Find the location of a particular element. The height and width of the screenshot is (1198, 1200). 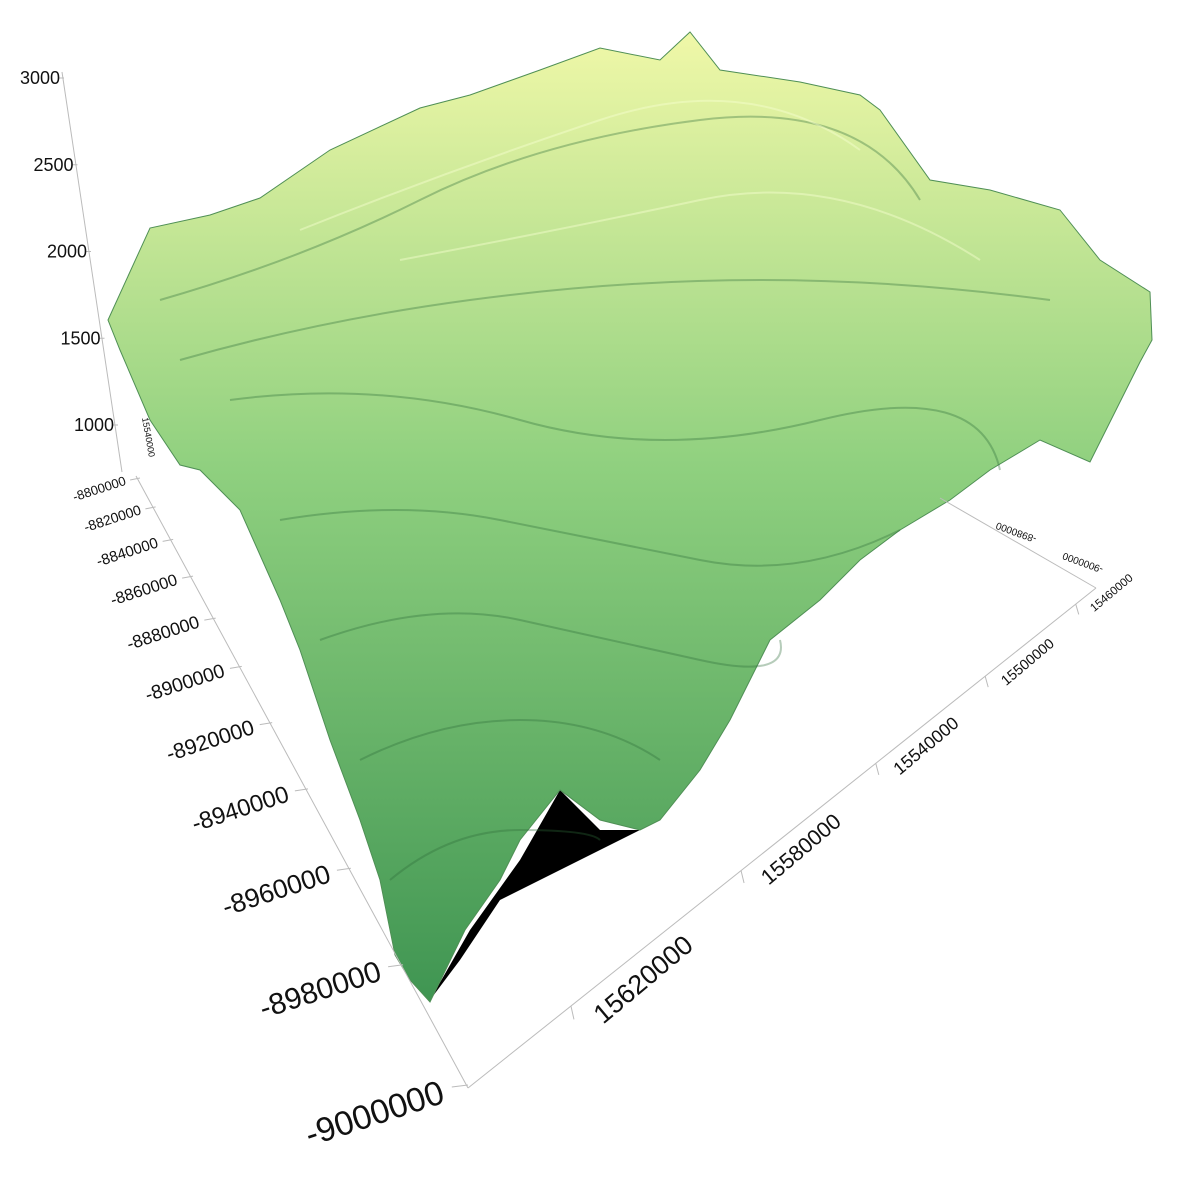

y-tick-label: -8900000 is located at coordinates (184, 683).